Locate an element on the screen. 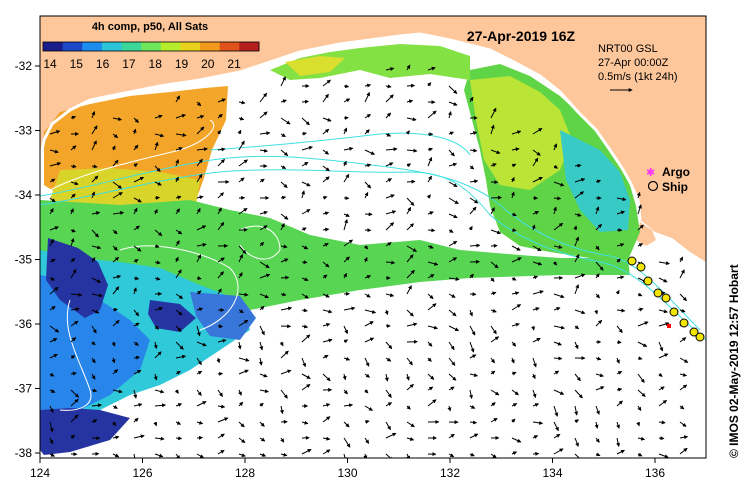 The width and height of the screenshot is (749, 496). ship-station-marker is located at coordinates (666, 298).